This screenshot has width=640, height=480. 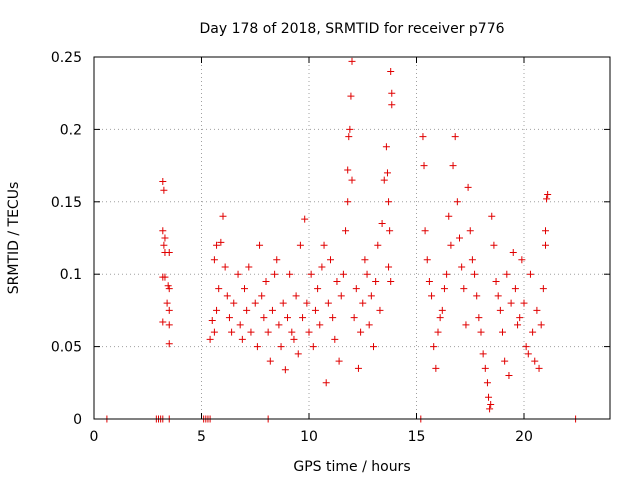 I want to click on y-tick-label: 0, so click(x=77, y=420).